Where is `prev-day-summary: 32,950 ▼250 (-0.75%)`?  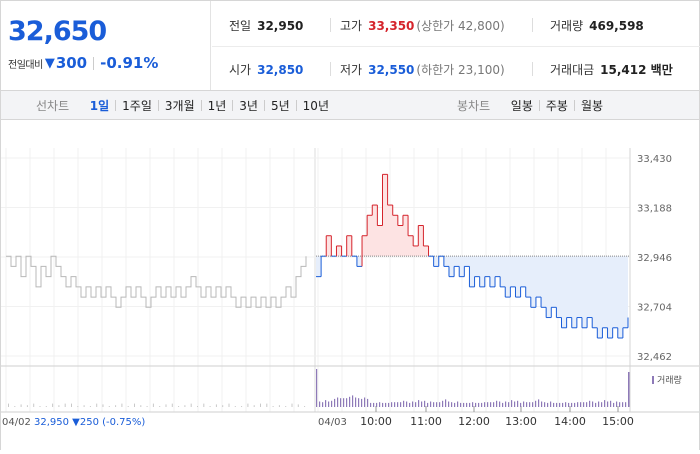 prev-day-summary: 32,950 ▼250 (-0.75%) is located at coordinates (89, 422).